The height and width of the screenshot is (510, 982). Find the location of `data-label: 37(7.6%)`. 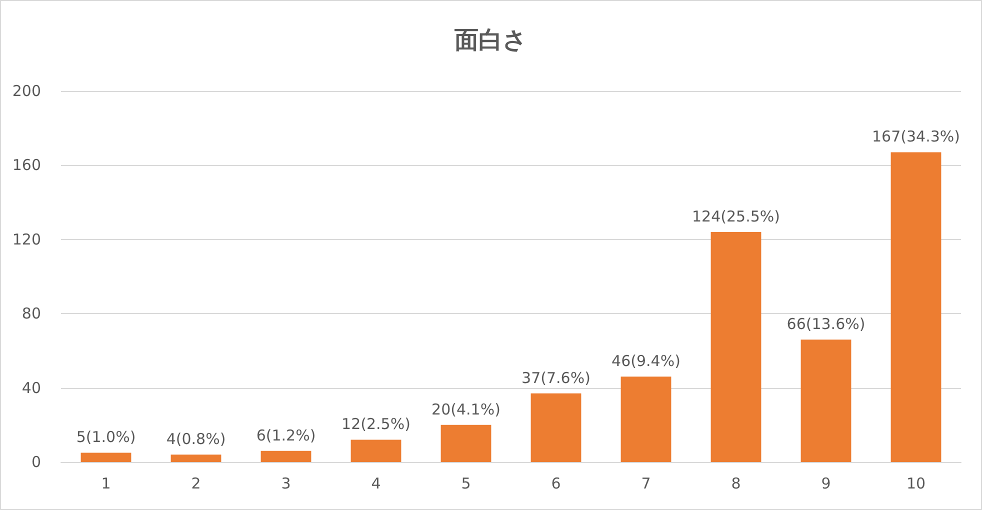

data-label: 37(7.6%) is located at coordinates (556, 377).